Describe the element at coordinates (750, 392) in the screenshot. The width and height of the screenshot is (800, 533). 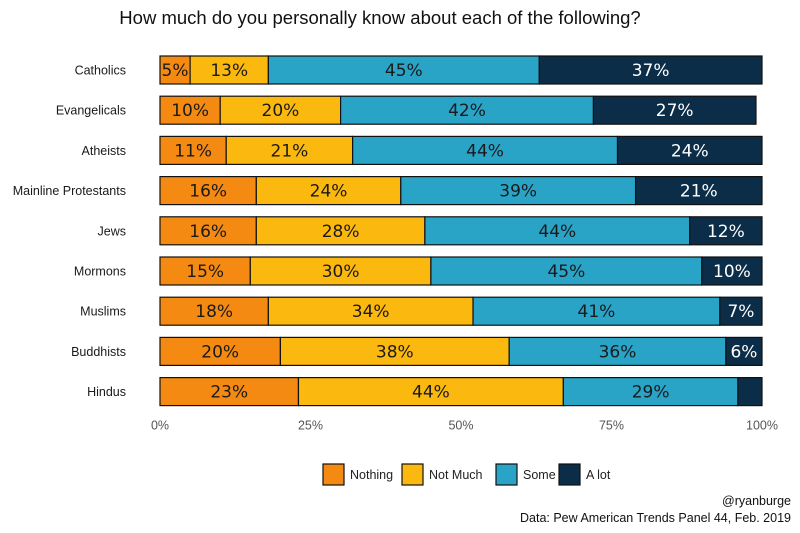
I see `bar-hindus-a-lot` at that location.